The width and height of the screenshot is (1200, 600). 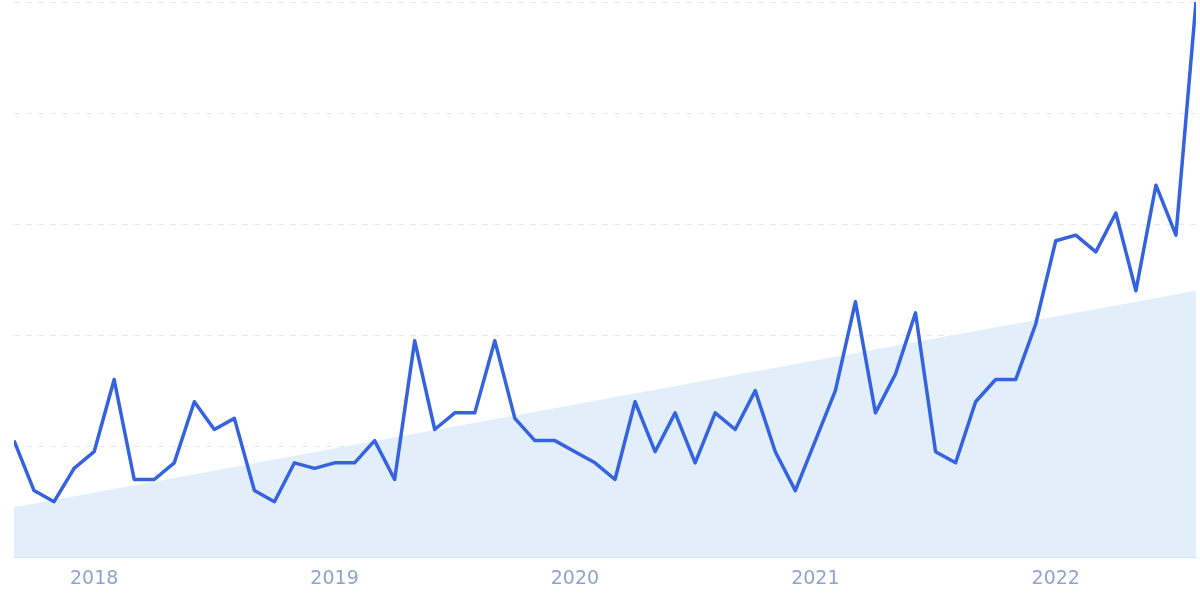 I want to click on x-tick-label: 2022, so click(x=1055, y=576).